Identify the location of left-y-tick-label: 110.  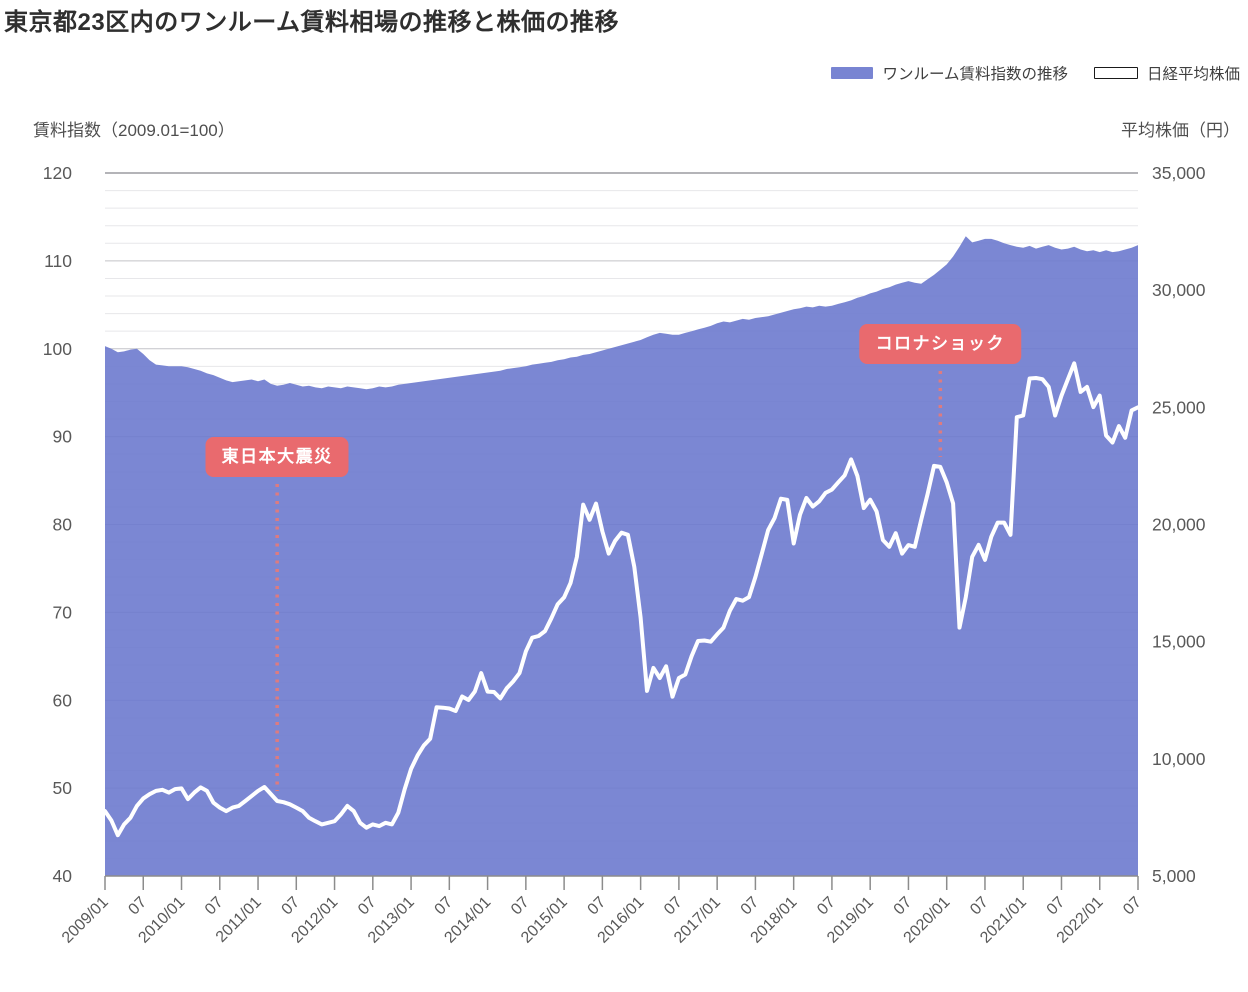
(58, 261).